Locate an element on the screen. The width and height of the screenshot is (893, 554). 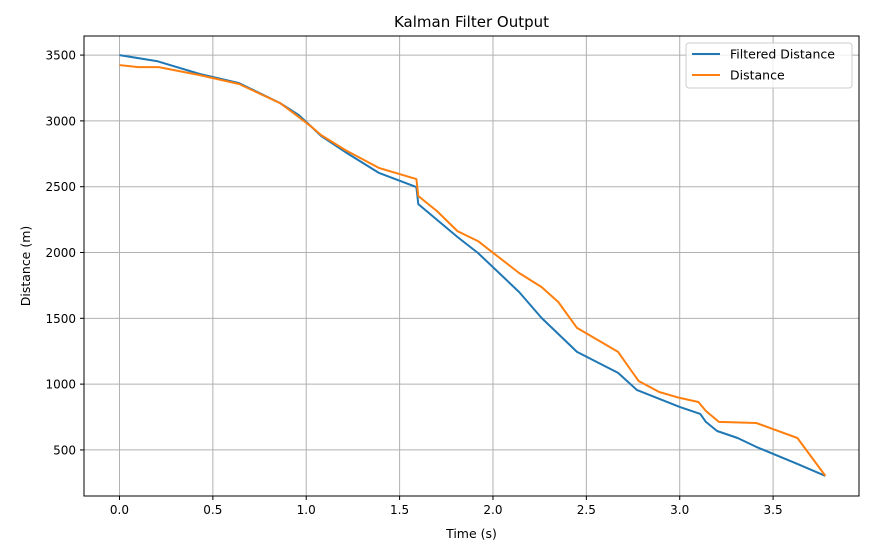
legend-box is located at coordinates (769, 65).